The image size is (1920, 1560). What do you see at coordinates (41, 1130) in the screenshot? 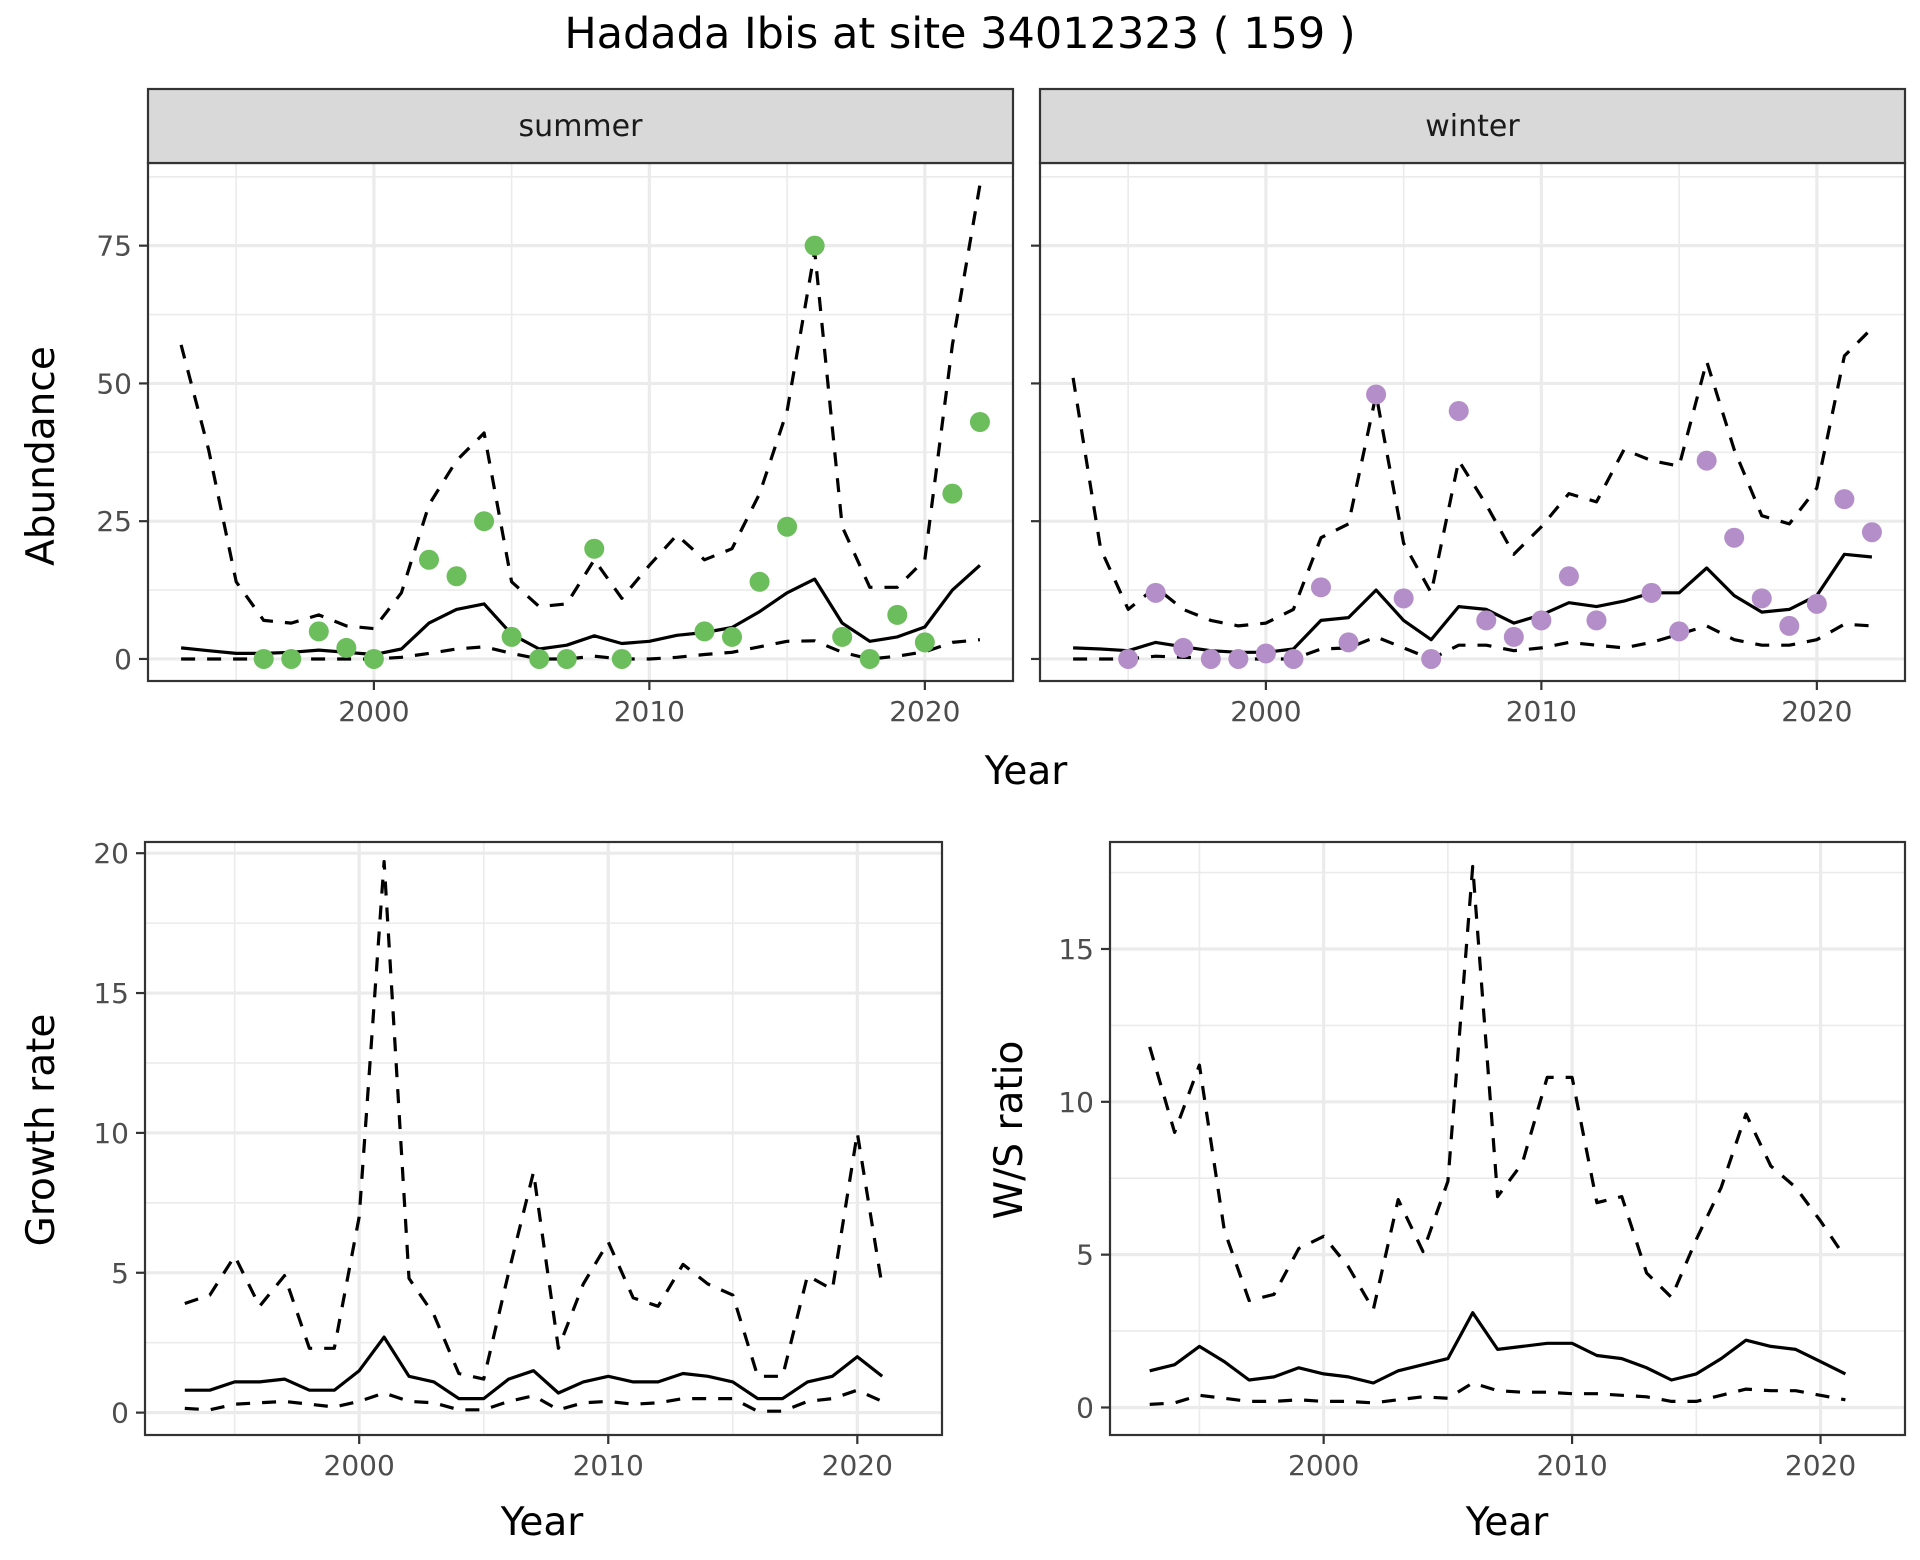
I see `growth-y-axis-title: Growth rate` at bounding box center [41, 1130].